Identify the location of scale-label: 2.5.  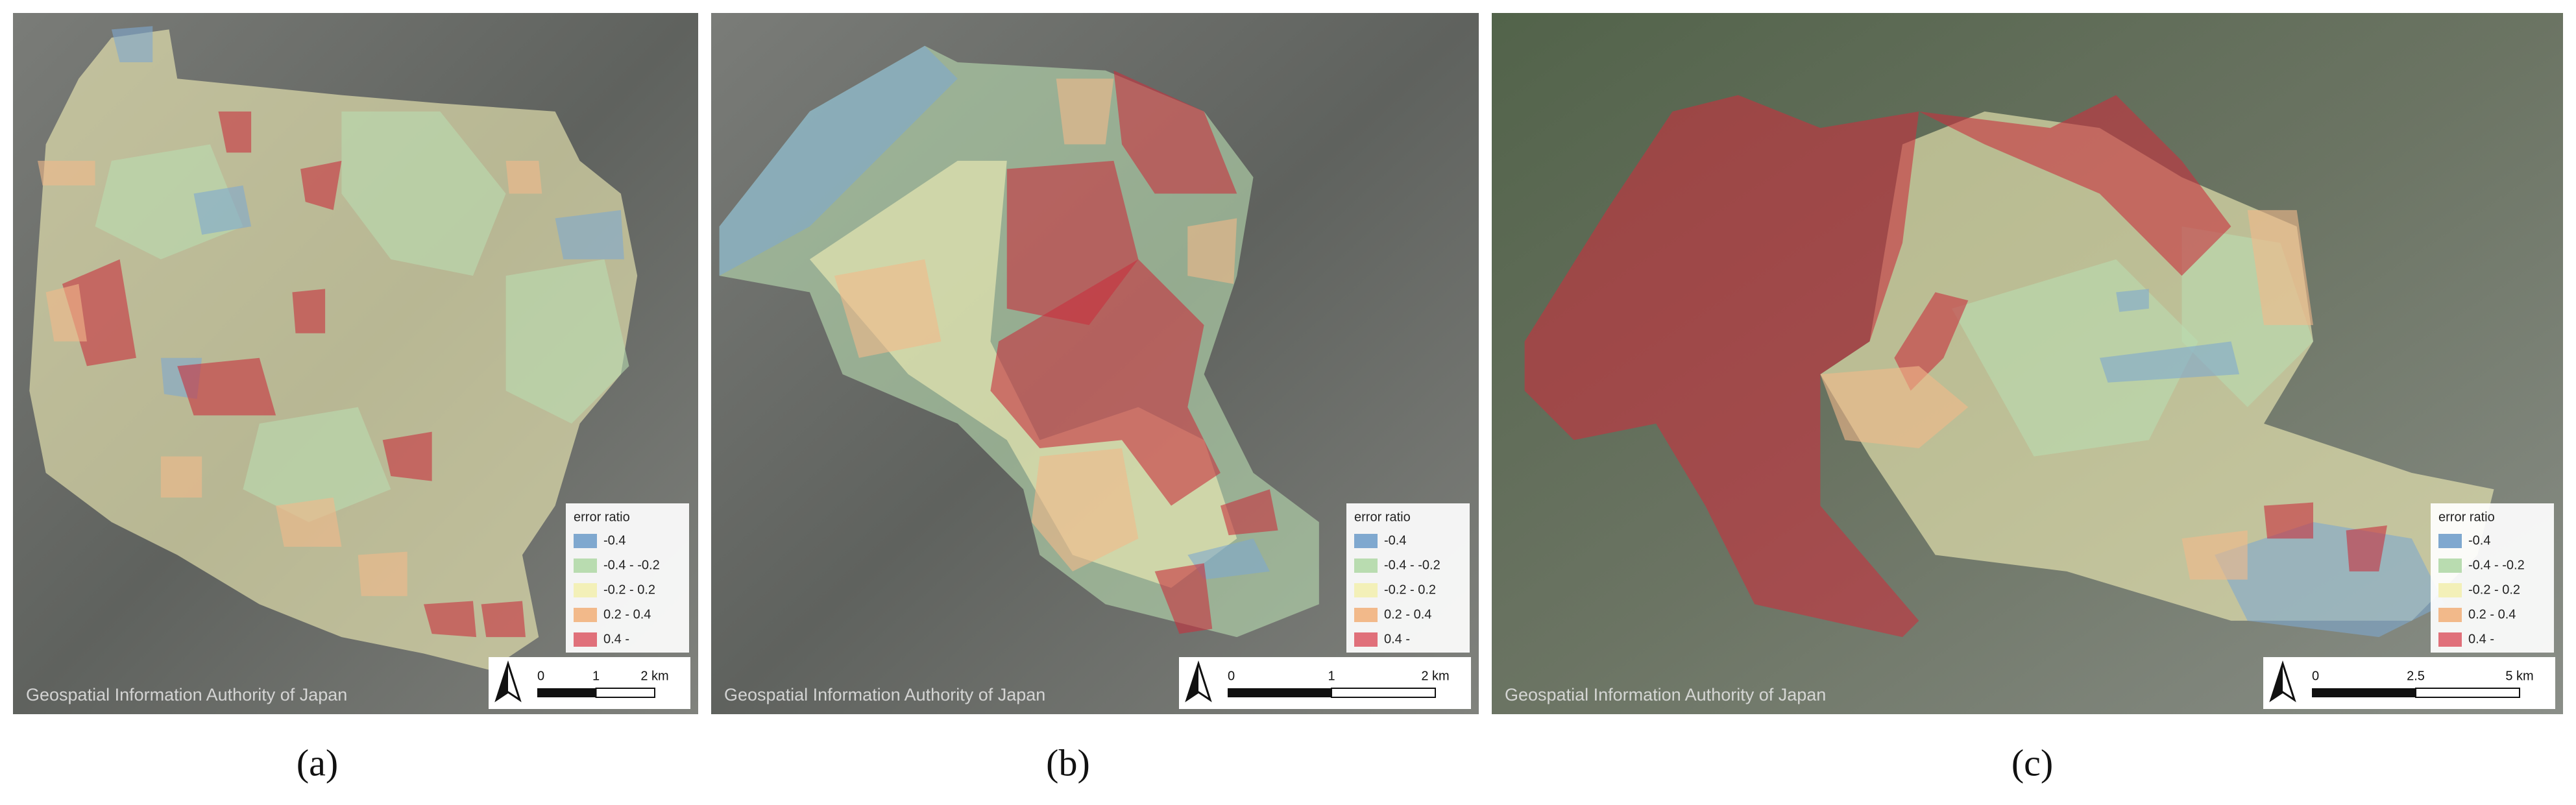
(2416, 676).